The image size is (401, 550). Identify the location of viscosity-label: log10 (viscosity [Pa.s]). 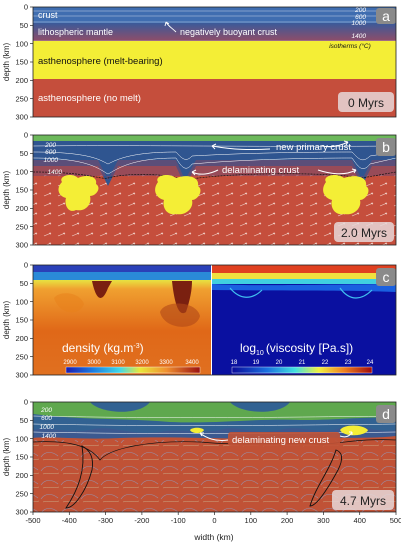
(296, 349).